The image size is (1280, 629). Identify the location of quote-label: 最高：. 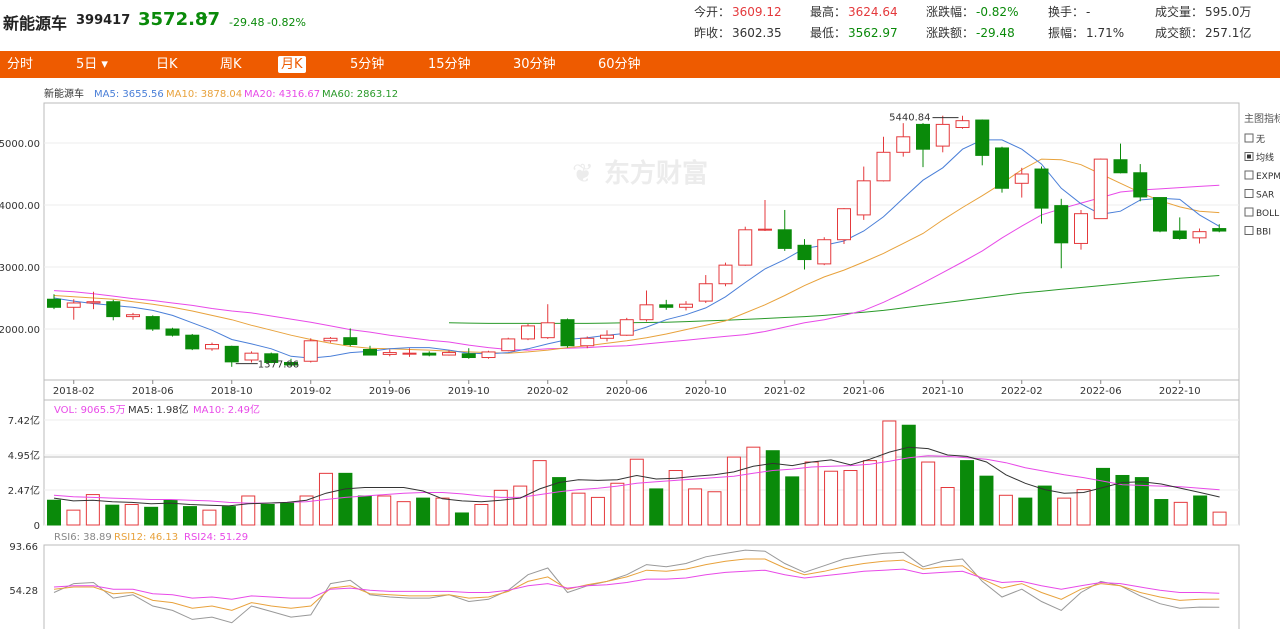
(828, 12).